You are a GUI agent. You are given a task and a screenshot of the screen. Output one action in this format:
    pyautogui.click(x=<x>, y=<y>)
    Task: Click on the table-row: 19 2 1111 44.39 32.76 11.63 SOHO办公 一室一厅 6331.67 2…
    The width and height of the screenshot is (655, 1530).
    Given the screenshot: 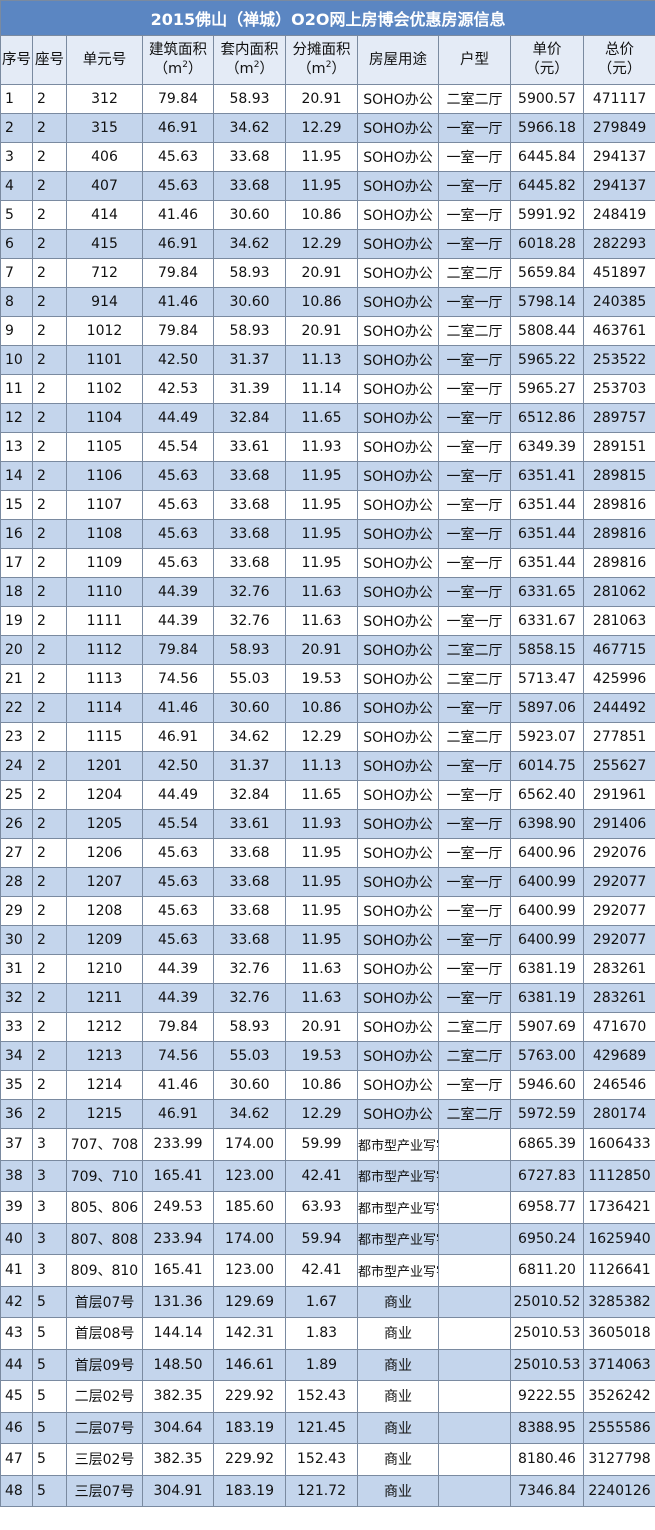 What is the action you would take?
    pyautogui.click(x=327, y=621)
    